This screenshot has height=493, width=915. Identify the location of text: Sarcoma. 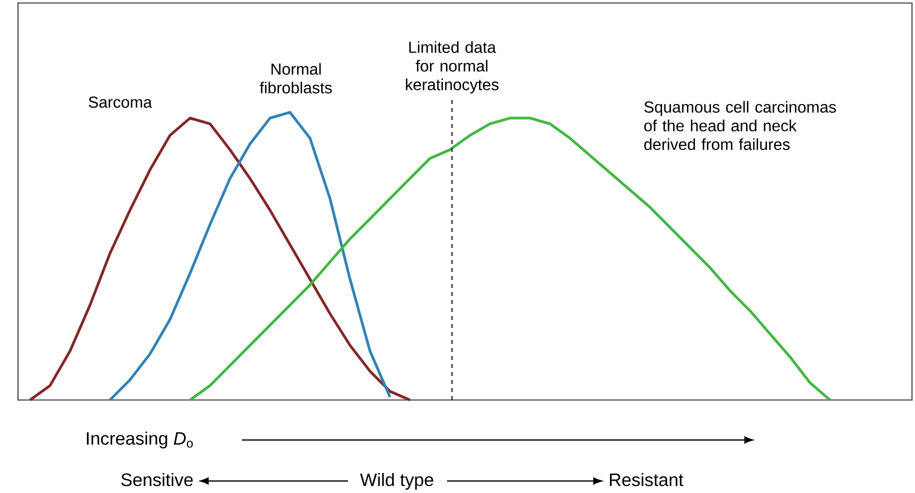
(120, 102).